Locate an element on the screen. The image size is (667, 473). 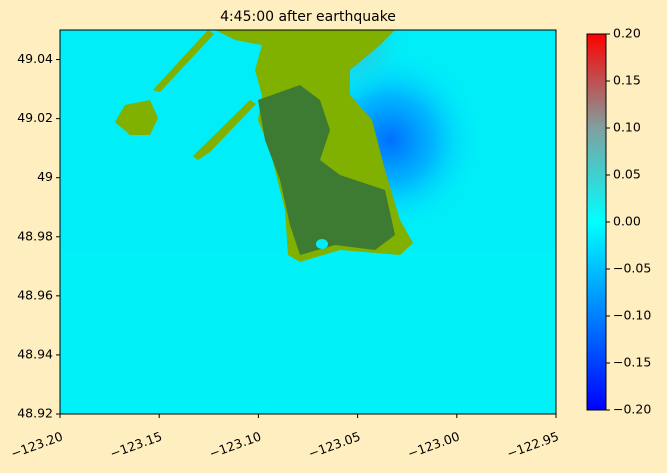
y-tick-label: 49.02 is located at coordinates (35, 117).